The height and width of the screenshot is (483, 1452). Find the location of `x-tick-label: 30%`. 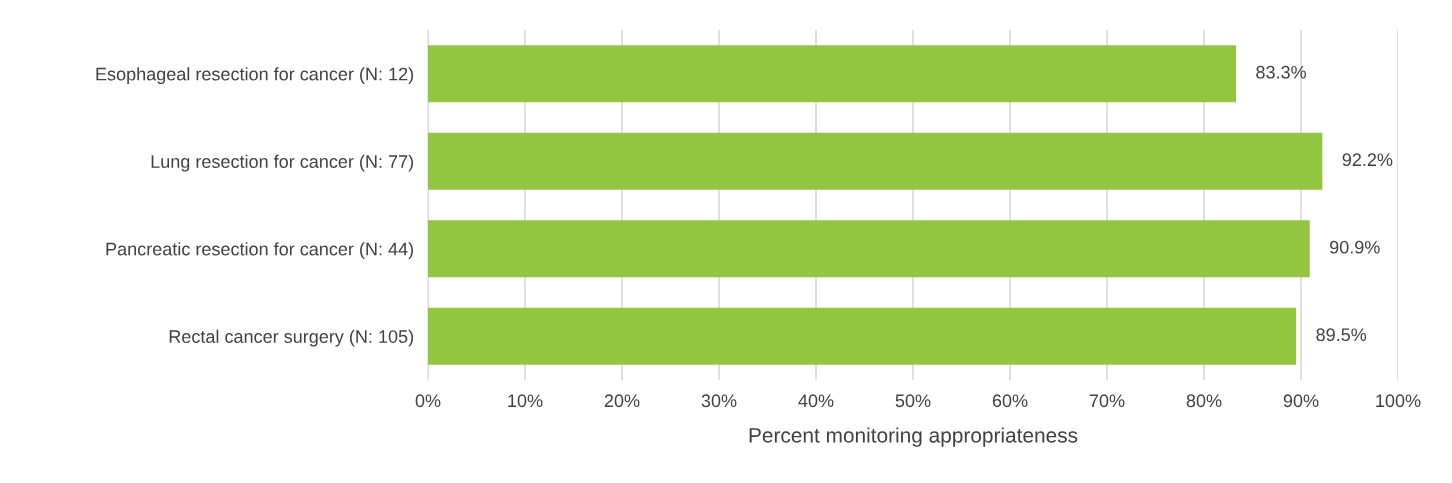

x-tick-label: 30% is located at coordinates (719, 401).